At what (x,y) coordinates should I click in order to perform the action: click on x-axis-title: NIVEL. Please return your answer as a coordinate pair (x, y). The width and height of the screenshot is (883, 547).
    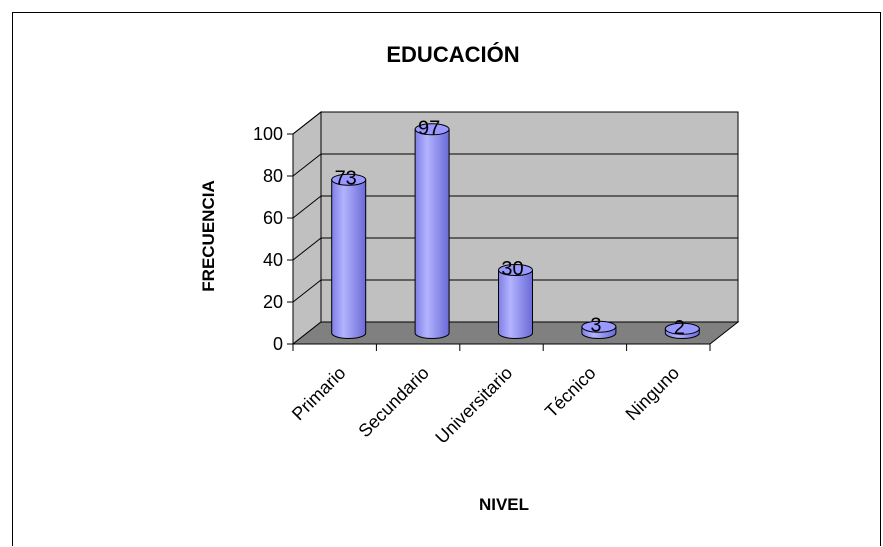
    Looking at the image, I should click on (504, 504).